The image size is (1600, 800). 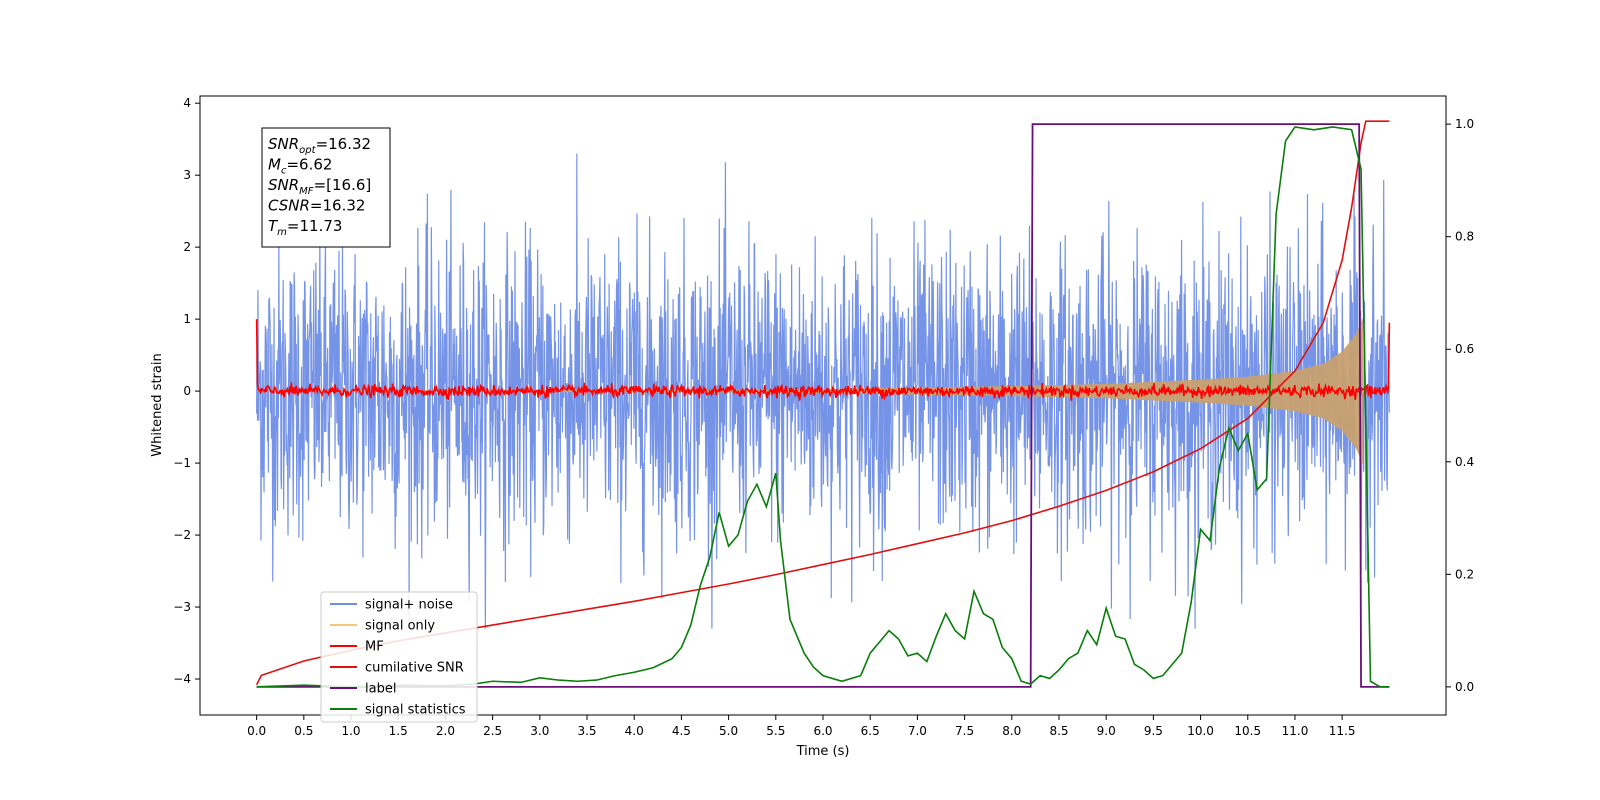 What do you see at coordinates (319, 145) in the screenshot?
I see `info-line: SNRopt=16.32` at bounding box center [319, 145].